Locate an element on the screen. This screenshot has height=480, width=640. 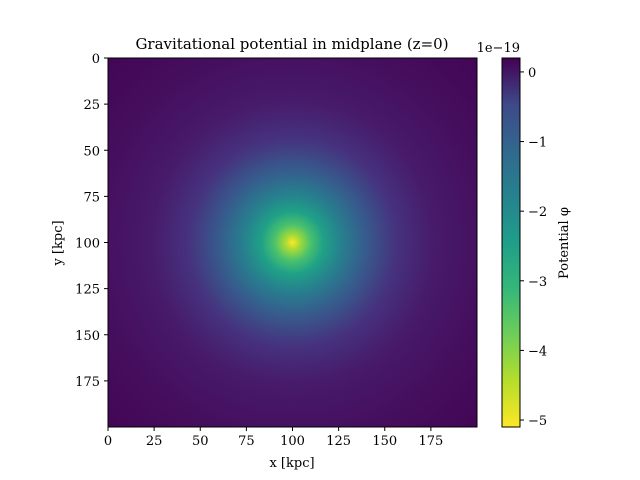
y-tick-label: 100 is located at coordinates (87, 244).